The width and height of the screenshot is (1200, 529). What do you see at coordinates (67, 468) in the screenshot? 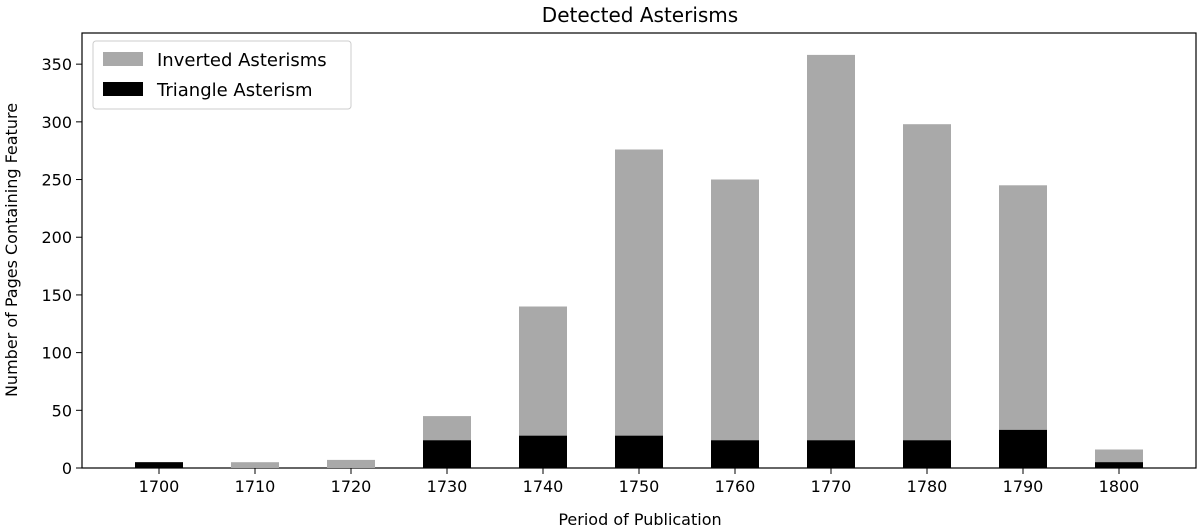
I see `y-tick-label: 0` at bounding box center [67, 468].